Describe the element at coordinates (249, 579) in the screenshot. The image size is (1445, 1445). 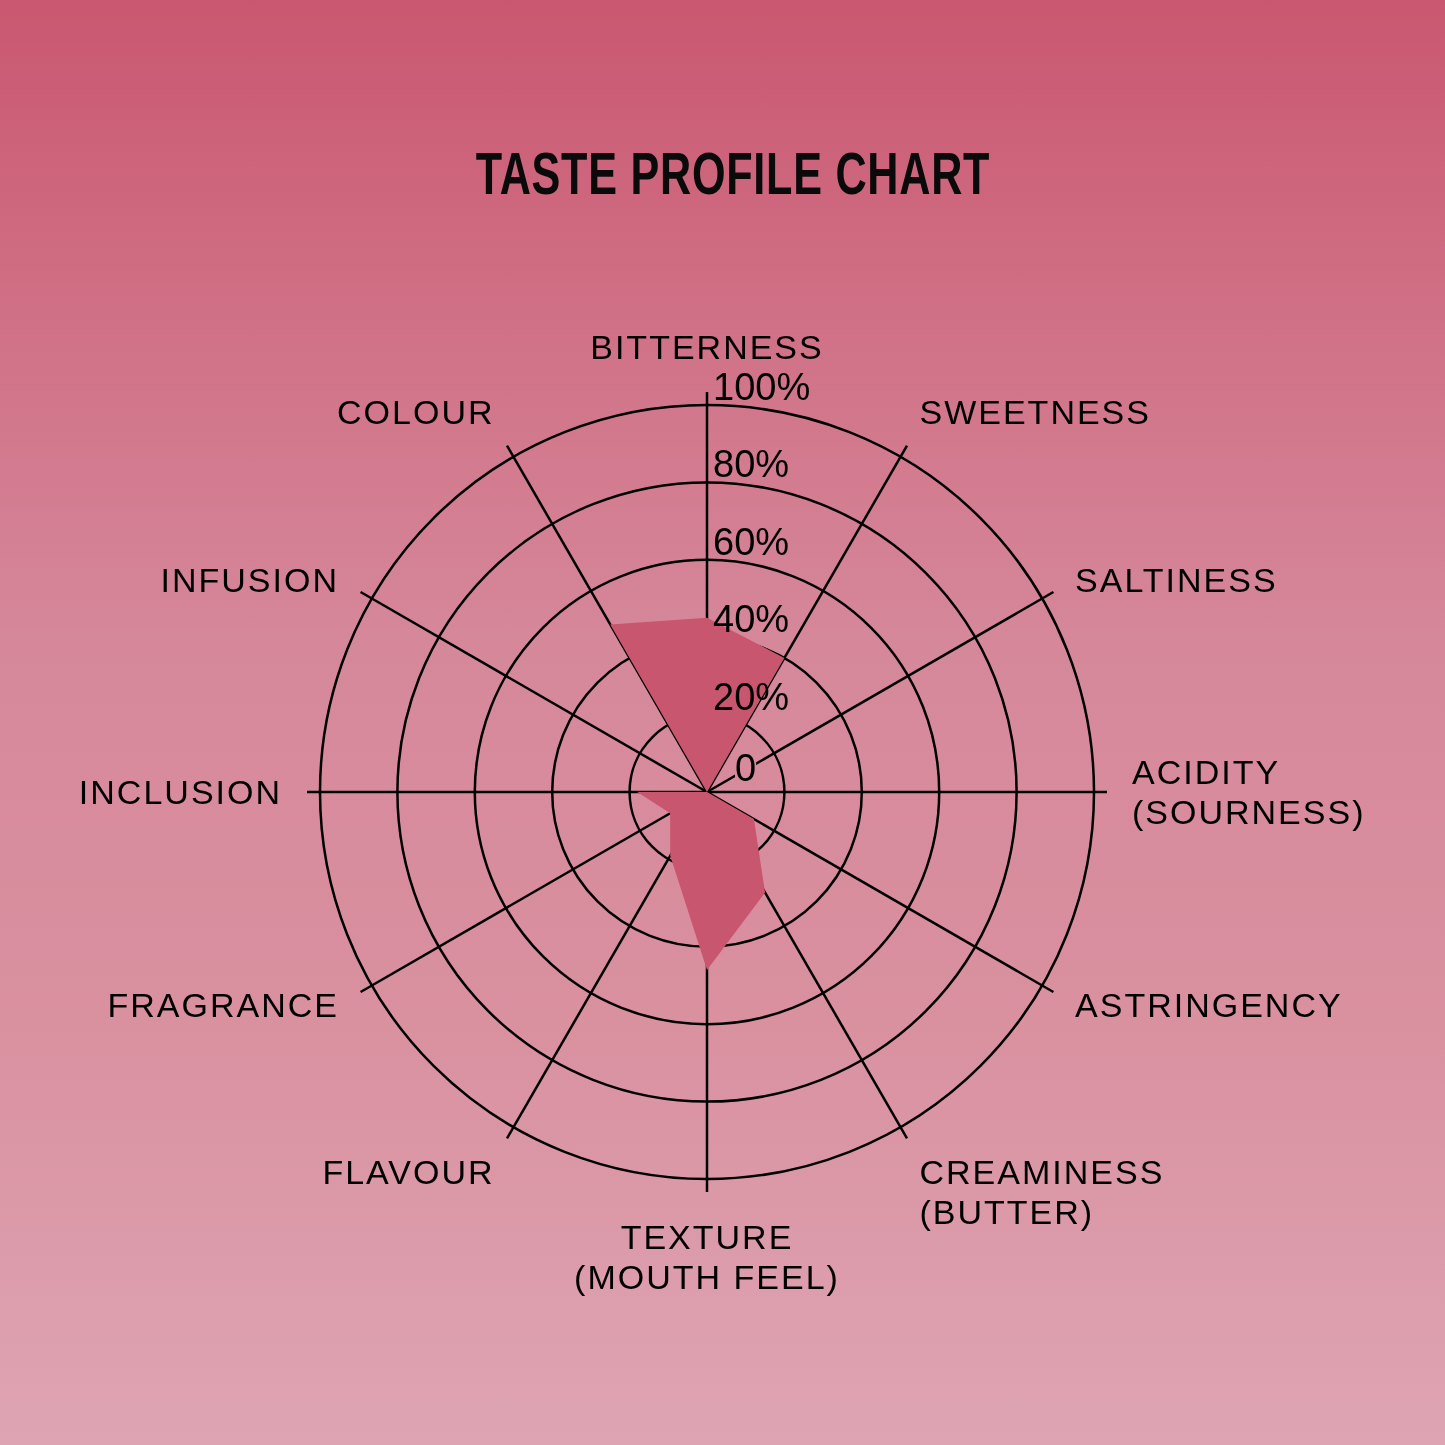
I see `spoke-label: INFUSION` at that location.